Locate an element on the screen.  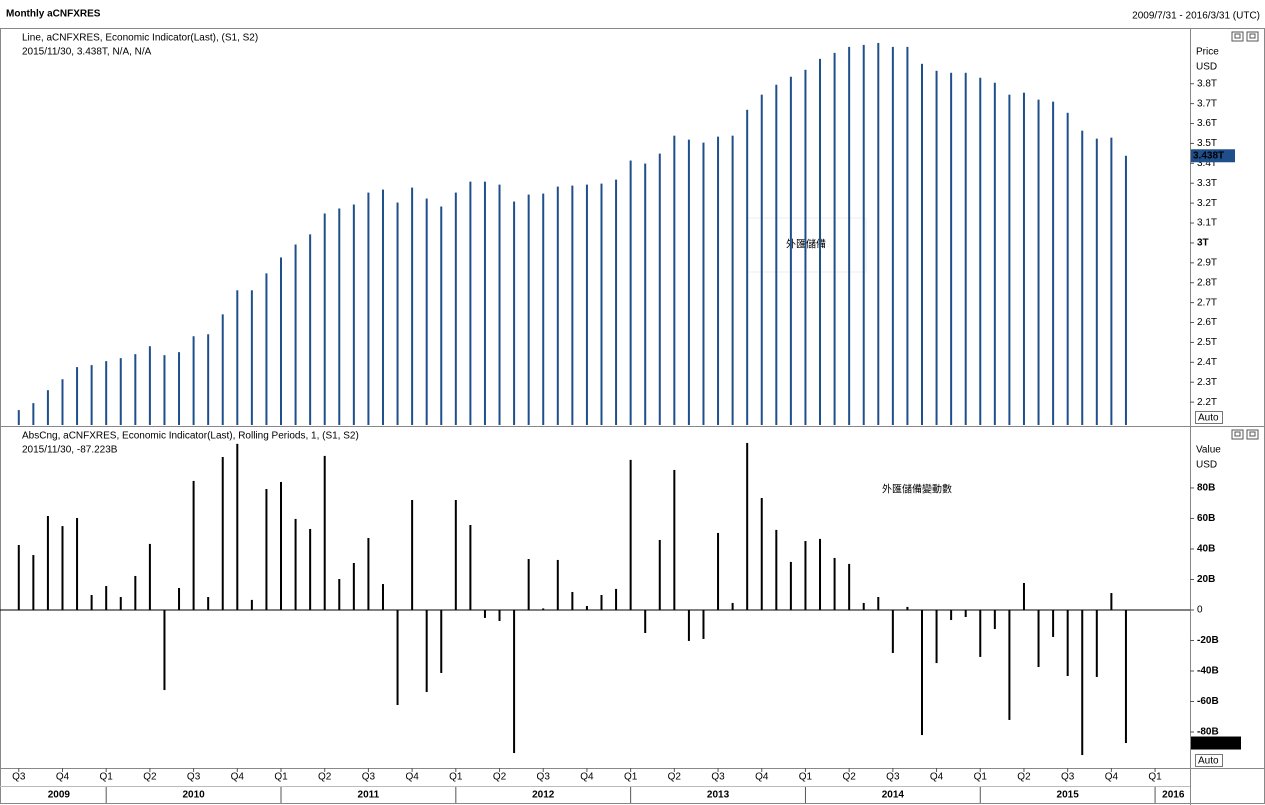
scale-mode-box is located at coordinates (1209, 760).